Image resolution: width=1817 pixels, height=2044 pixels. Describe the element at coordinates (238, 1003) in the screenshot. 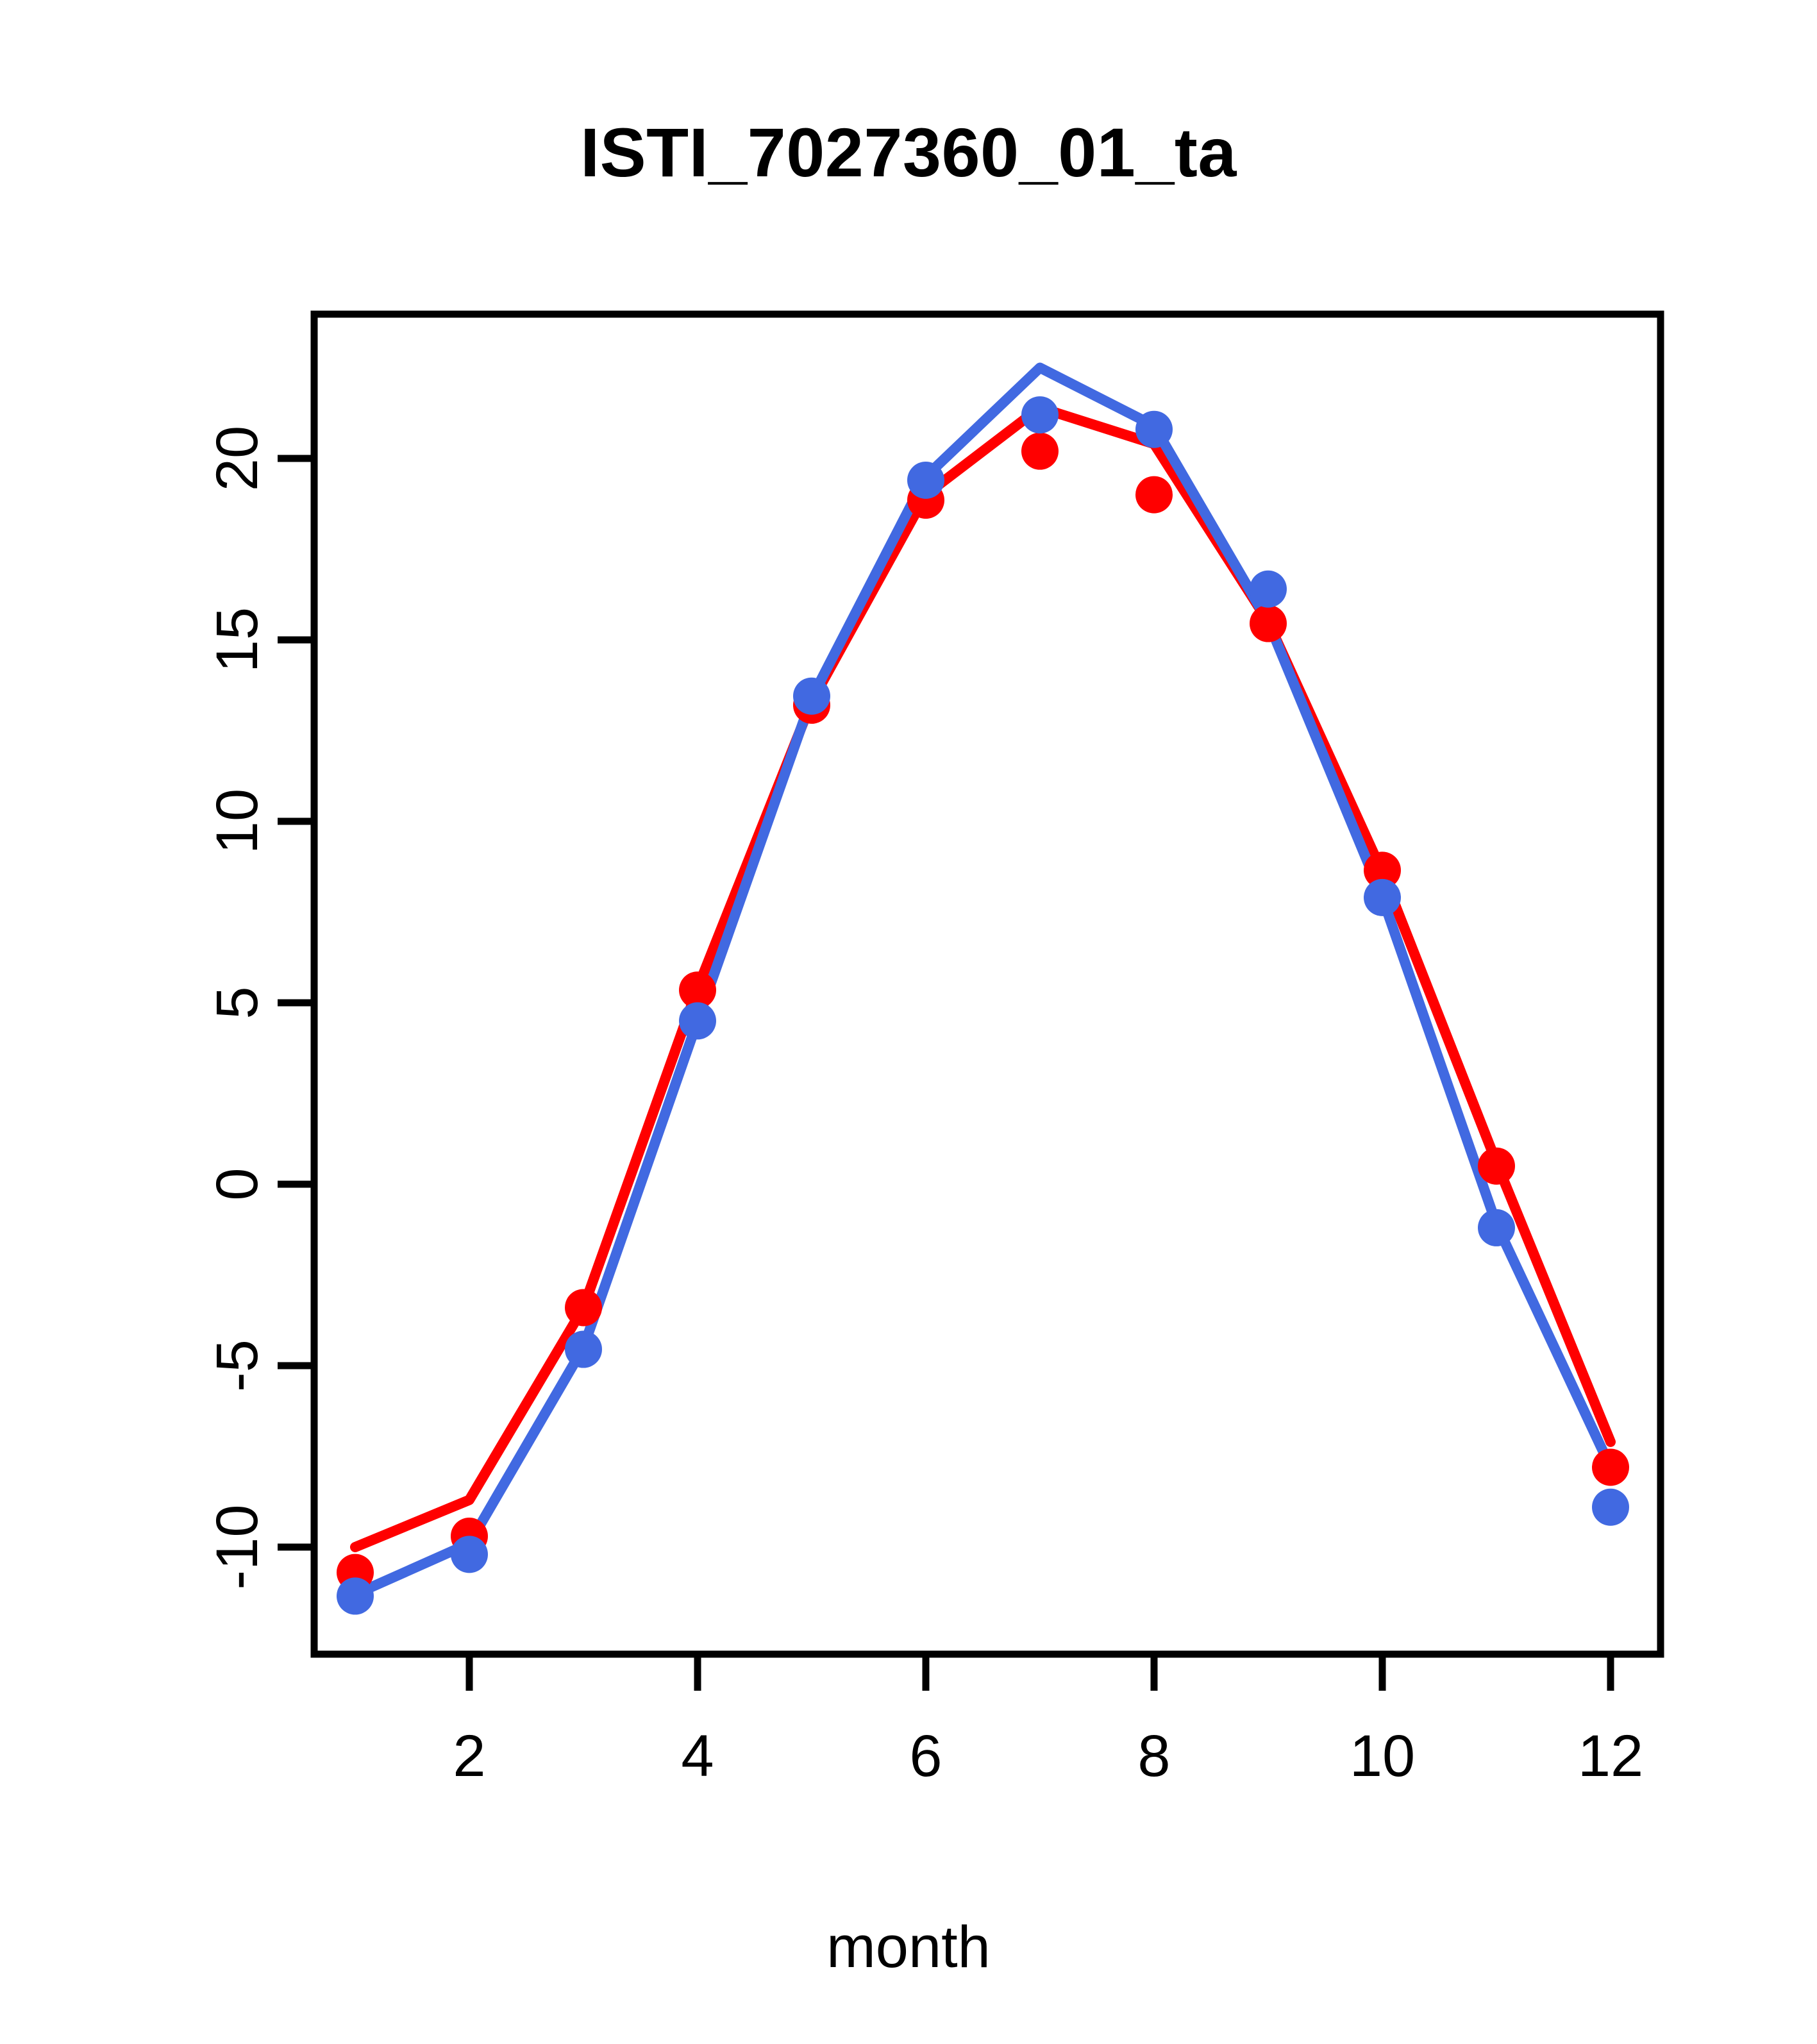

I see `y-tick-label: 5` at that location.